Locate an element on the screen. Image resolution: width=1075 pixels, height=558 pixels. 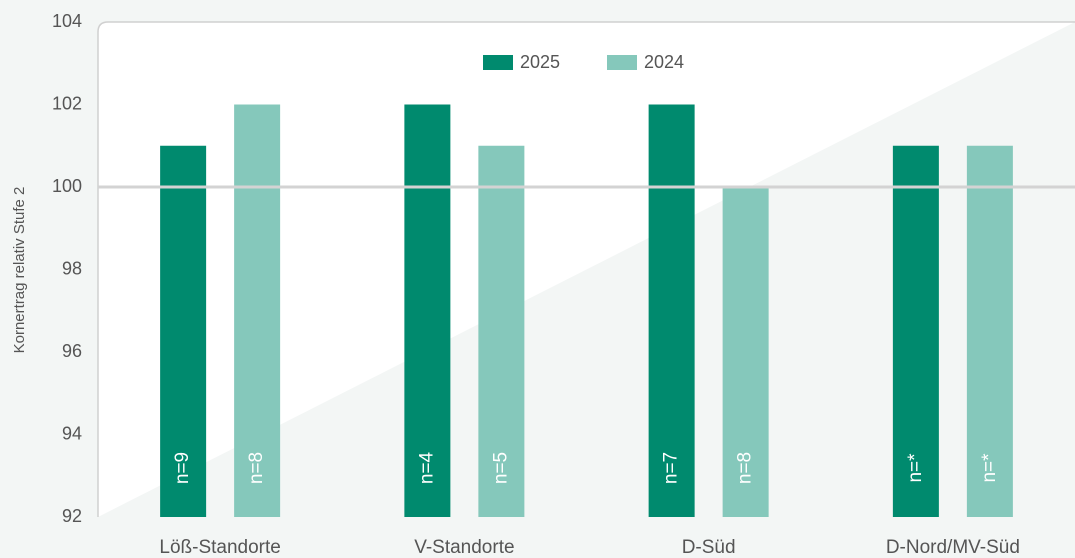
bar-label: n=7 is located at coordinates (671, 468).